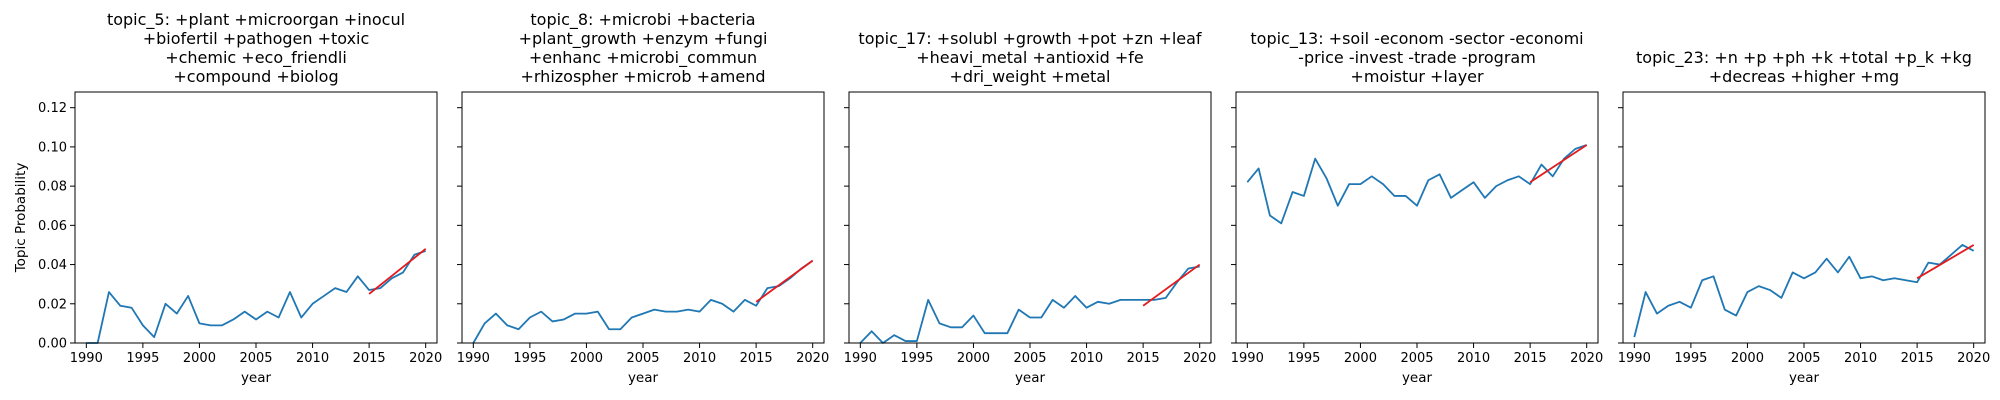 This screenshot has width=2000, height=400. I want to click on panel-2-title-line-3: +enhanc +microbi_commun, so click(643, 58).